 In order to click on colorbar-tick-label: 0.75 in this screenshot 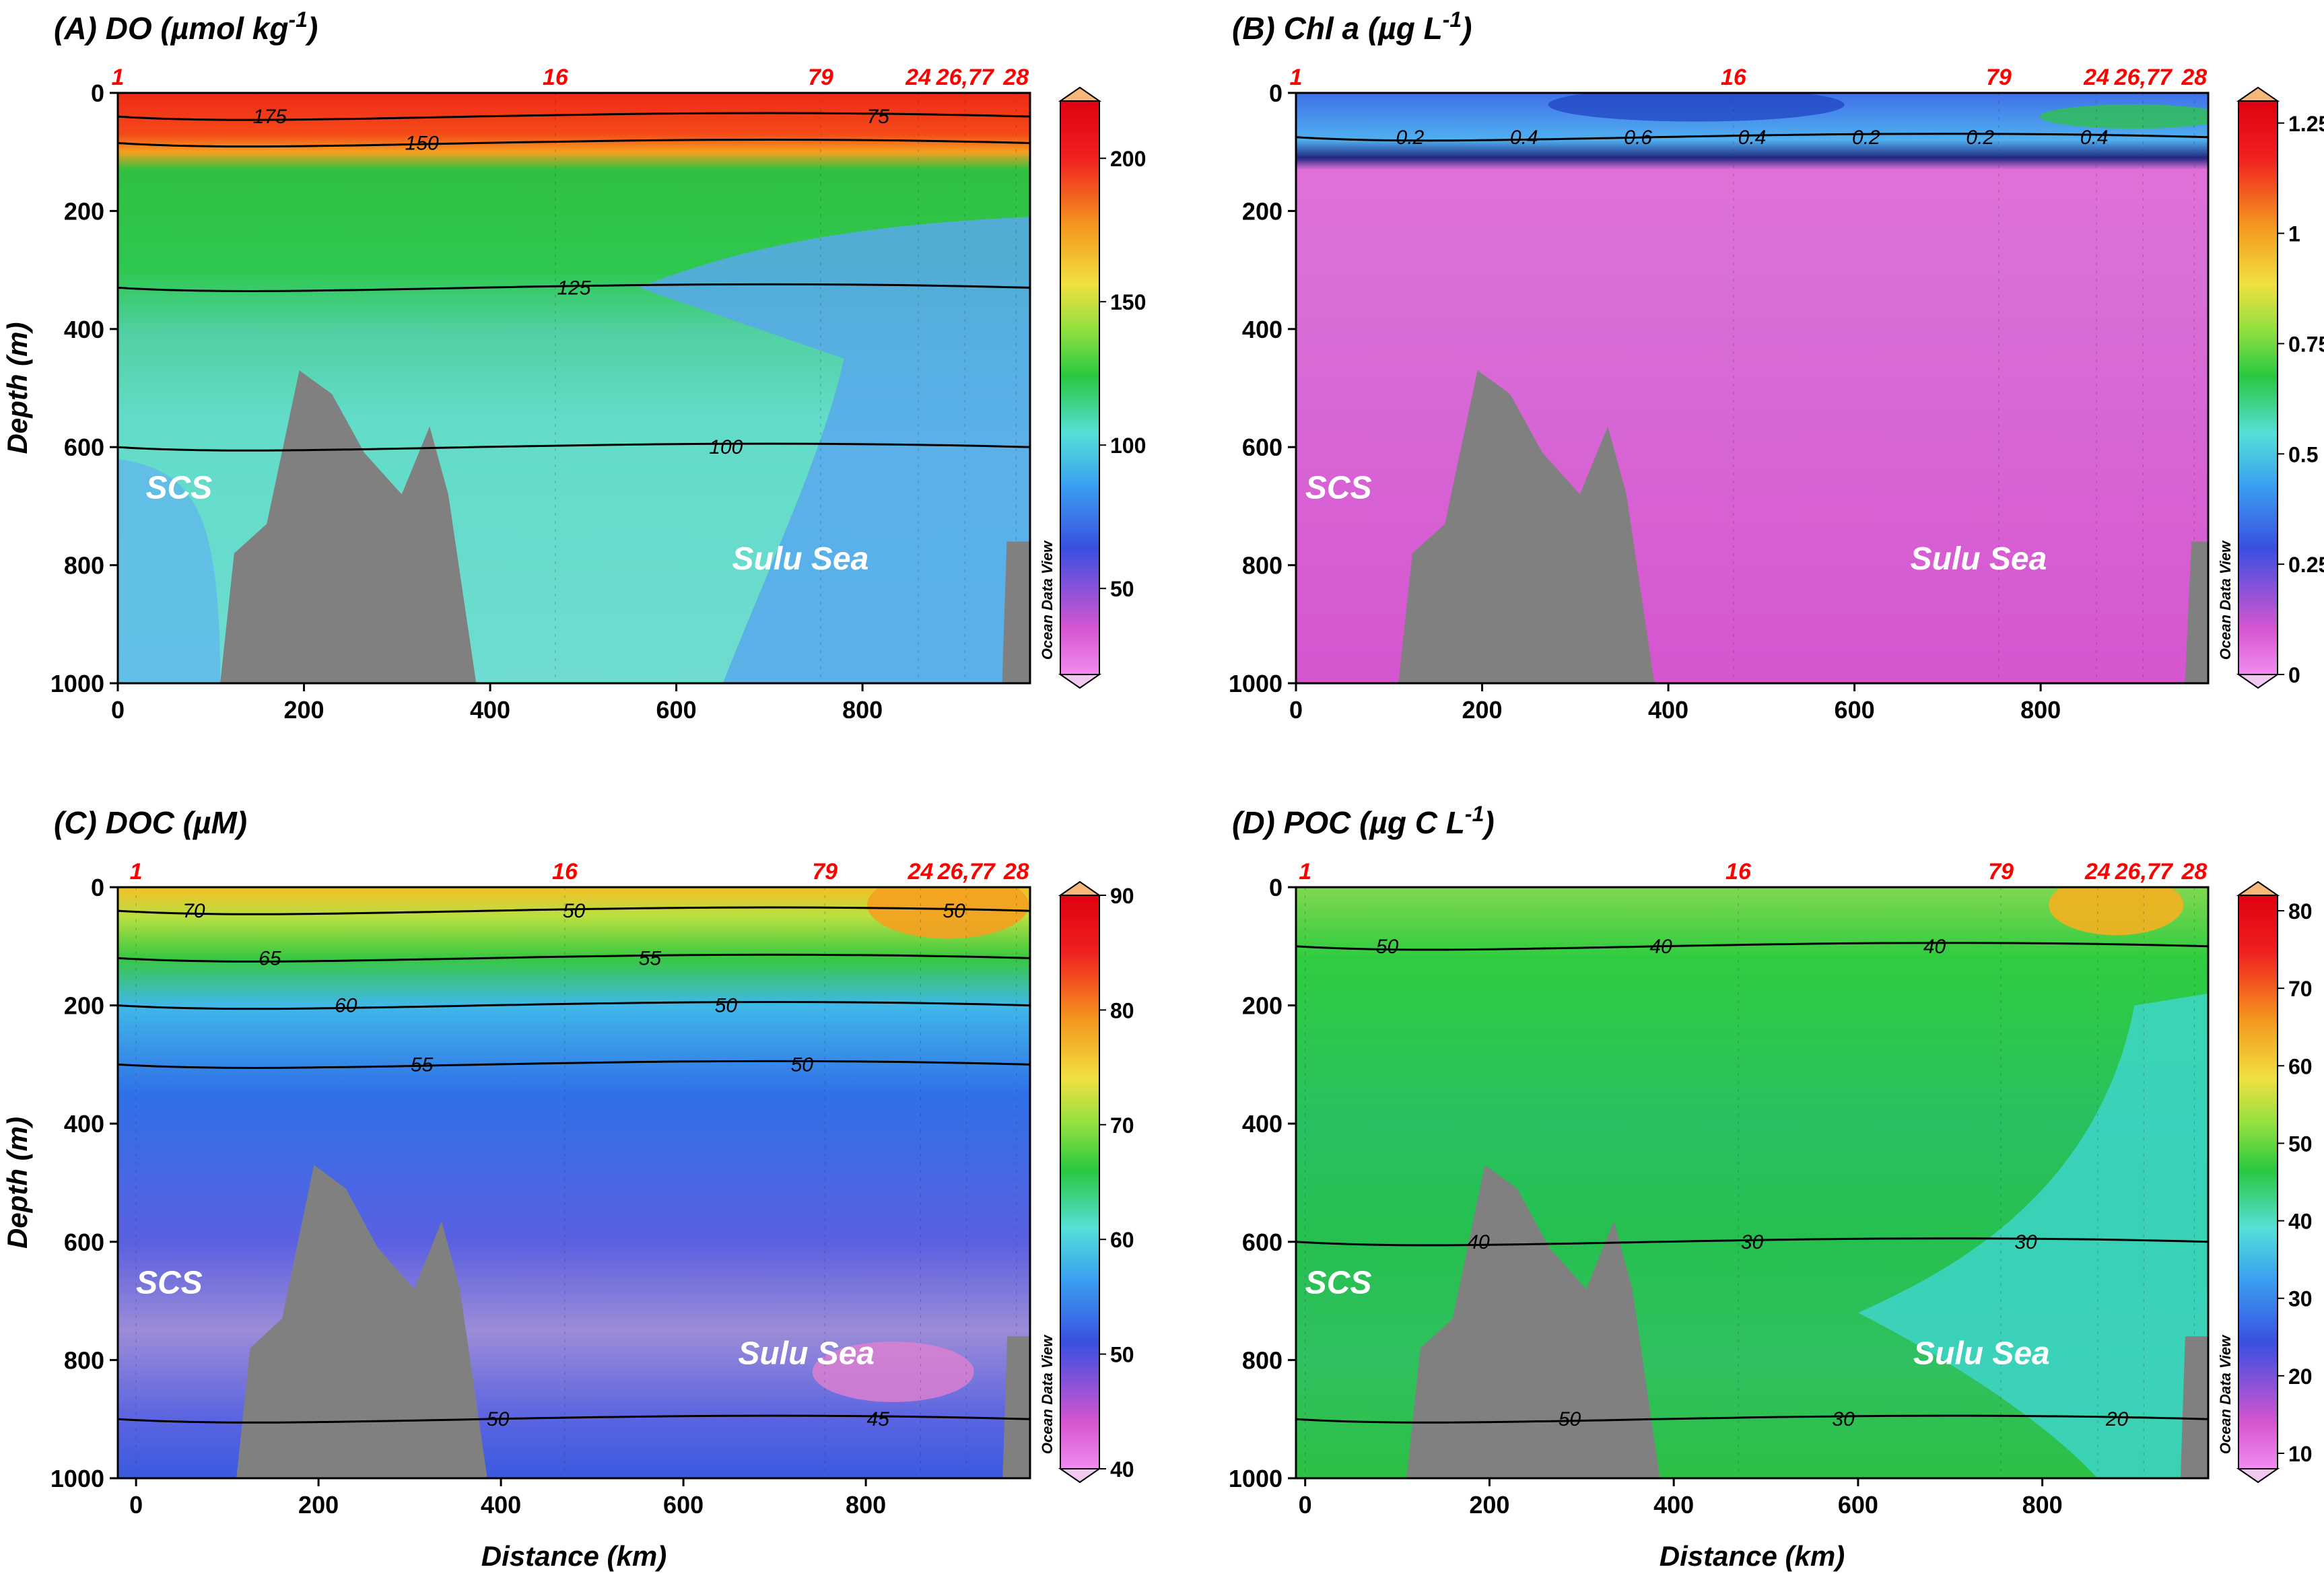, I will do `click(2306, 344)`.